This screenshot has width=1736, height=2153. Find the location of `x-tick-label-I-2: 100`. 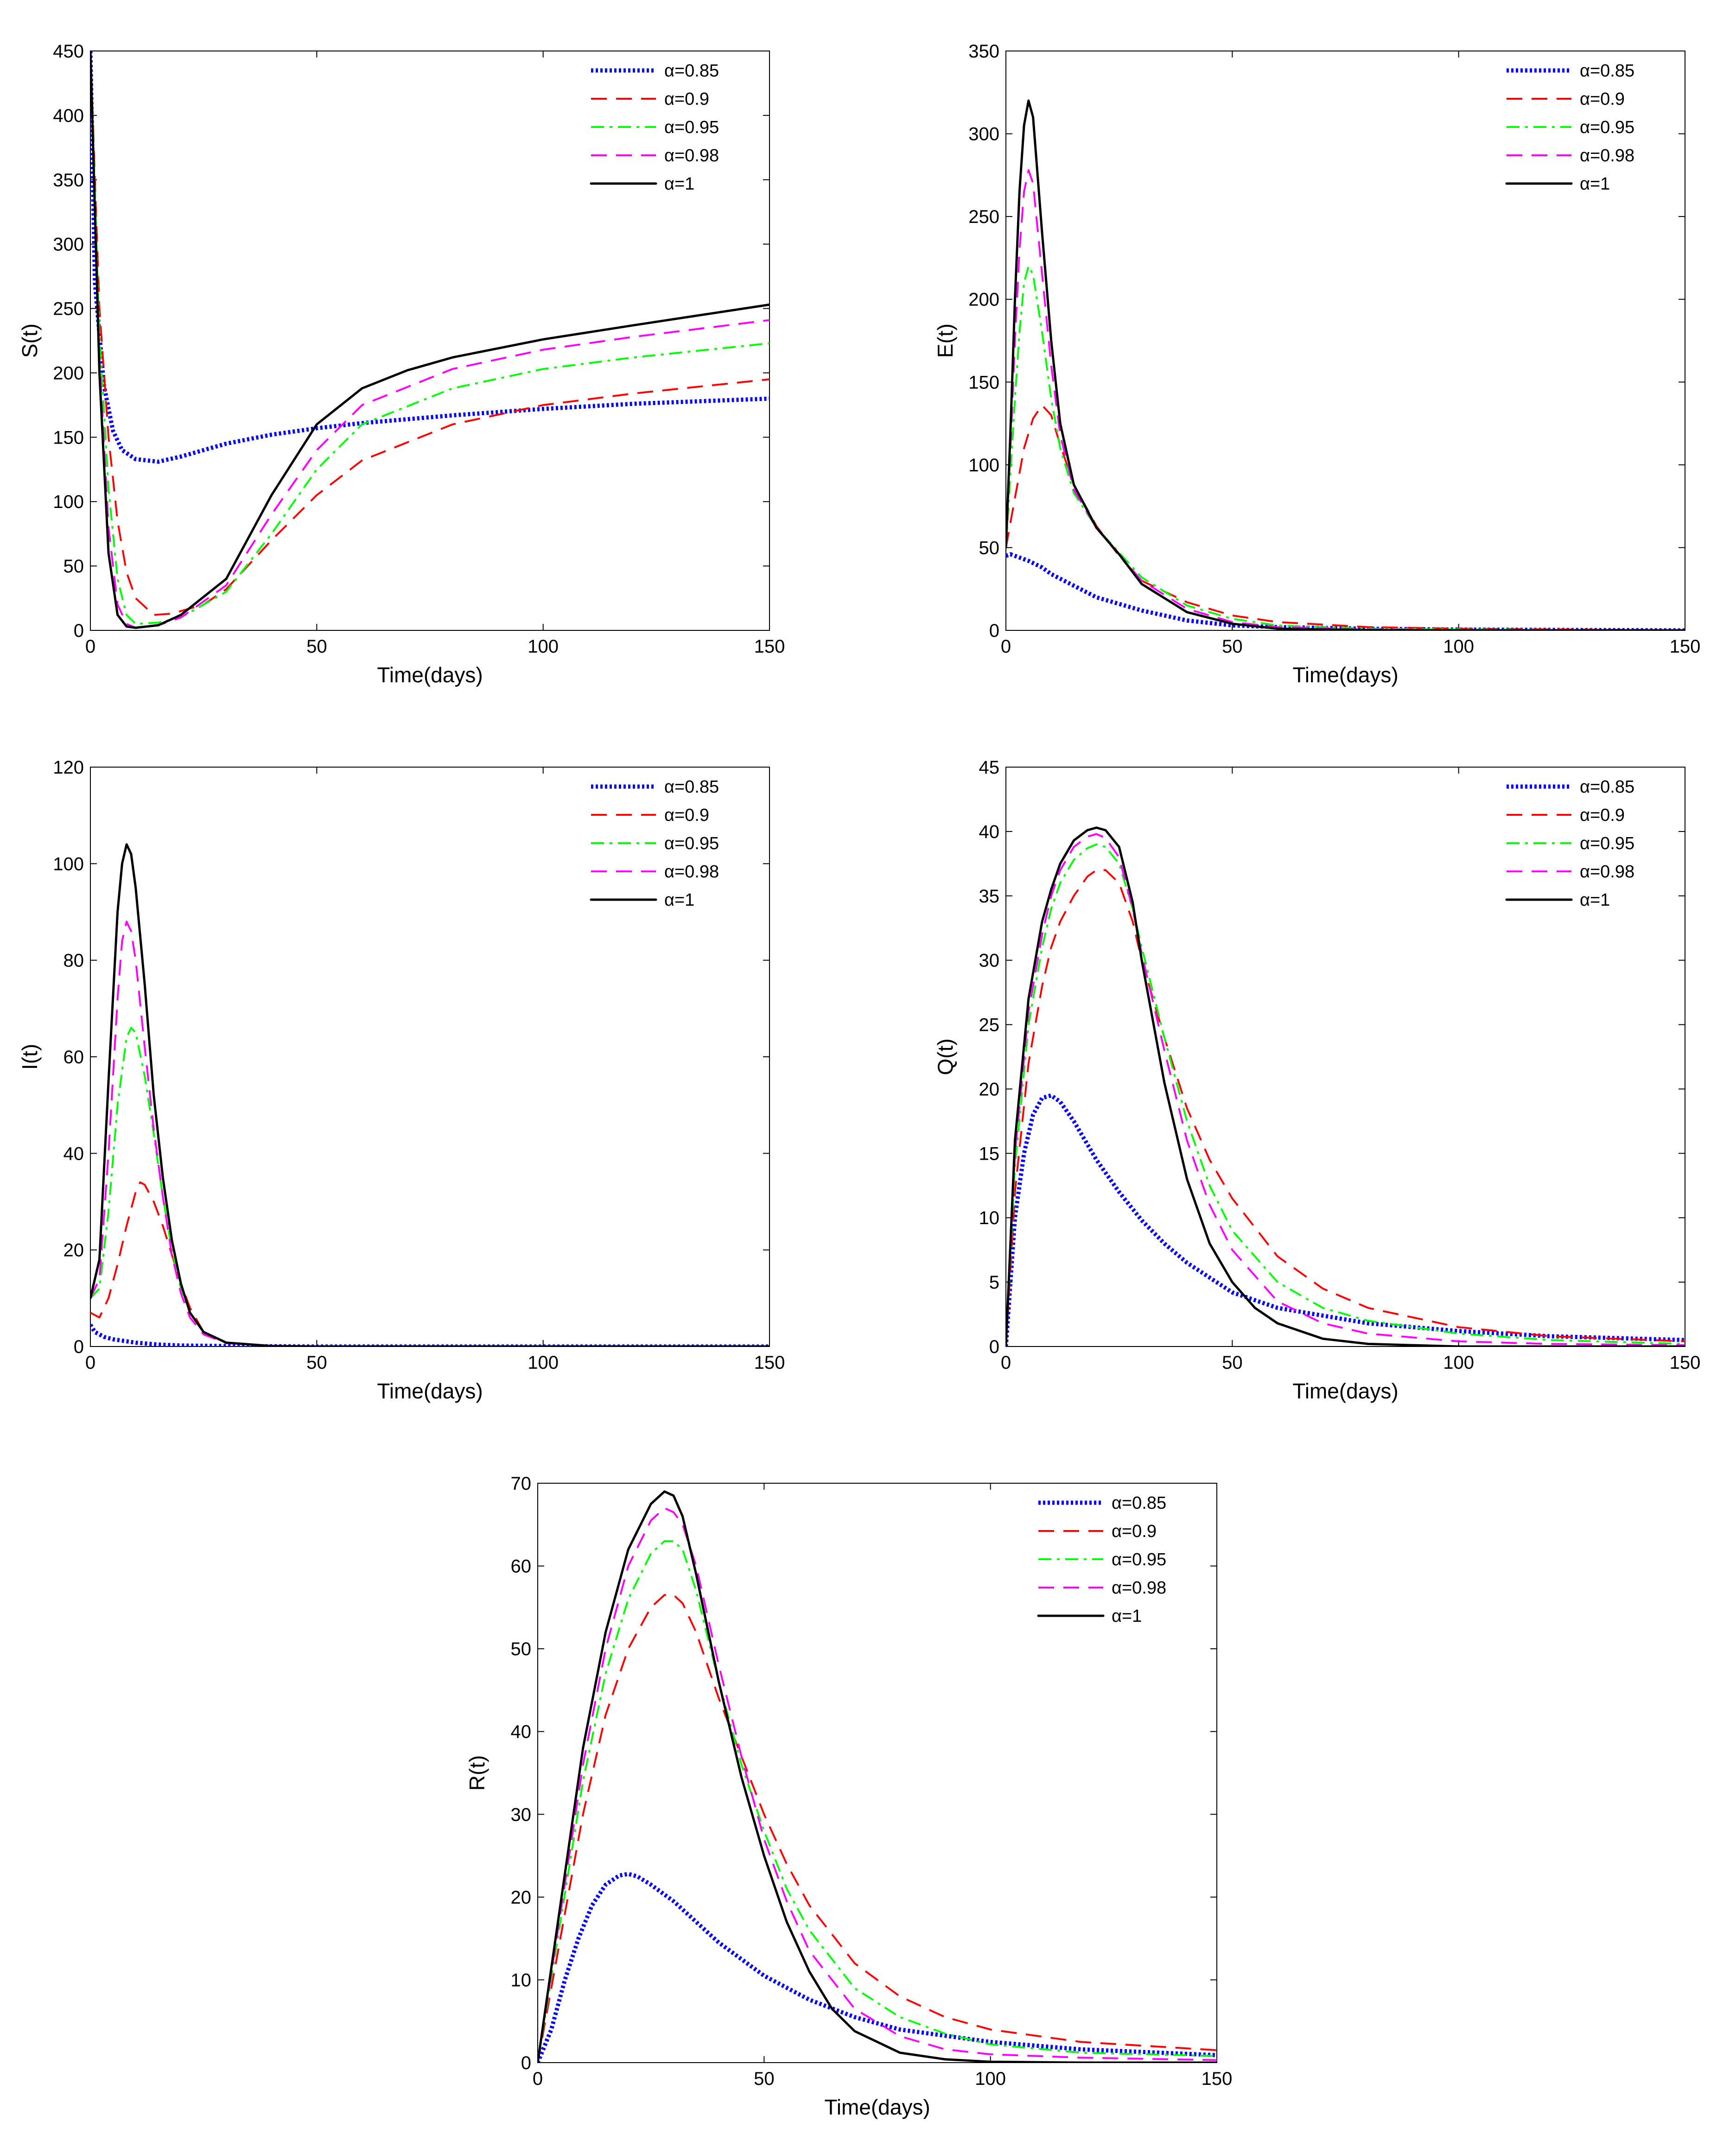

x-tick-label-I-2: 100 is located at coordinates (543, 1363).